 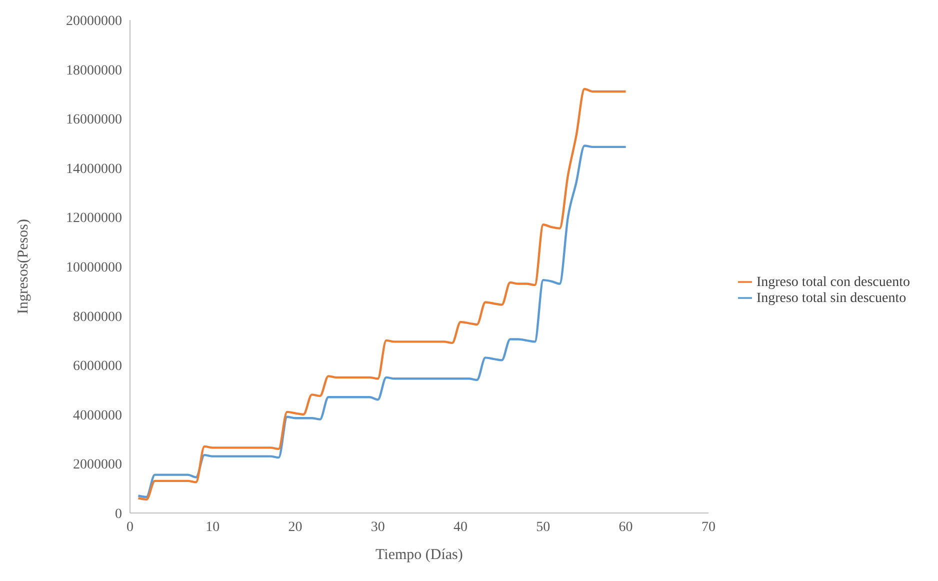 What do you see at coordinates (295, 527) in the screenshot?
I see `x-tick-label: 20` at bounding box center [295, 527].